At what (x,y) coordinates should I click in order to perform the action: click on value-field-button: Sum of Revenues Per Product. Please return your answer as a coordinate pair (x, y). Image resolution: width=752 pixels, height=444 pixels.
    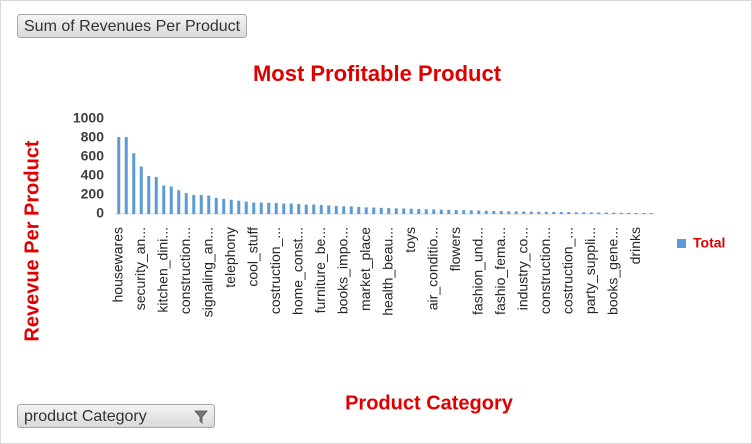
    Looking at the image, I should click on (132, 26).